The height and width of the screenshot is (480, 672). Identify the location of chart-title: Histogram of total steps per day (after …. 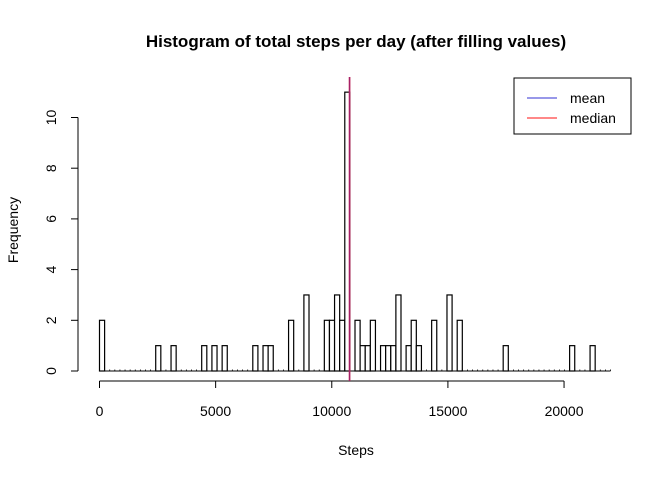
(356, 41).